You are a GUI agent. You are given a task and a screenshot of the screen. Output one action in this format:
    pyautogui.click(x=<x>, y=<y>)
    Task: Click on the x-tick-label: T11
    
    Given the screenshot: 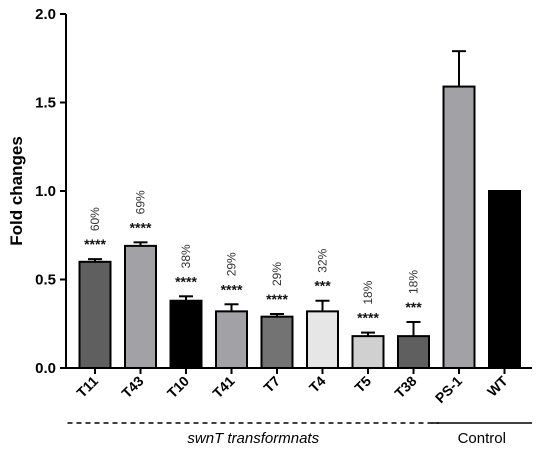 What is the action you would take?
    pyautogui.click(x=87, y=387)
    